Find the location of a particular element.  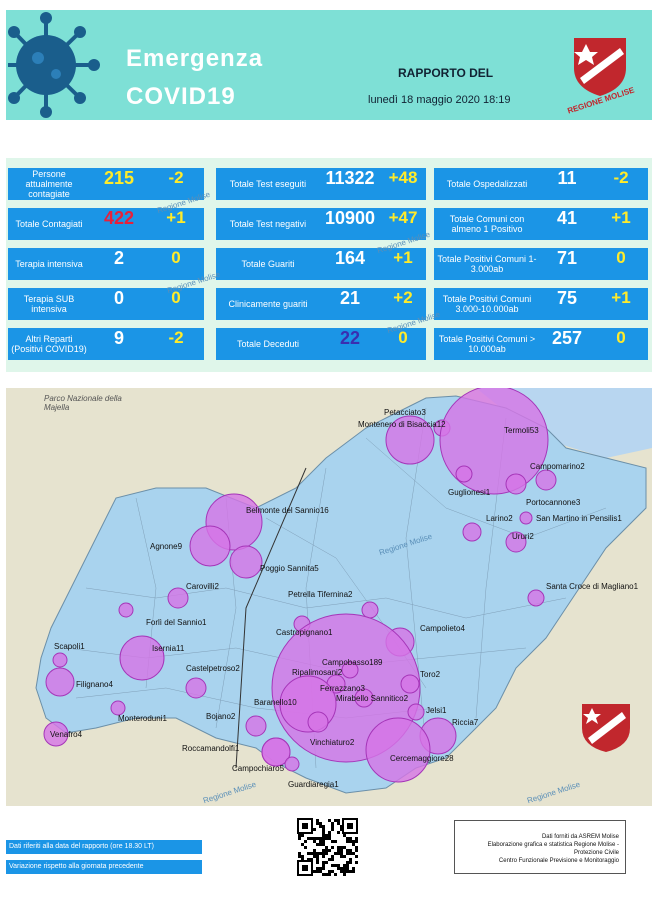

stat-value: 164 is located at coordinates (350, 258).